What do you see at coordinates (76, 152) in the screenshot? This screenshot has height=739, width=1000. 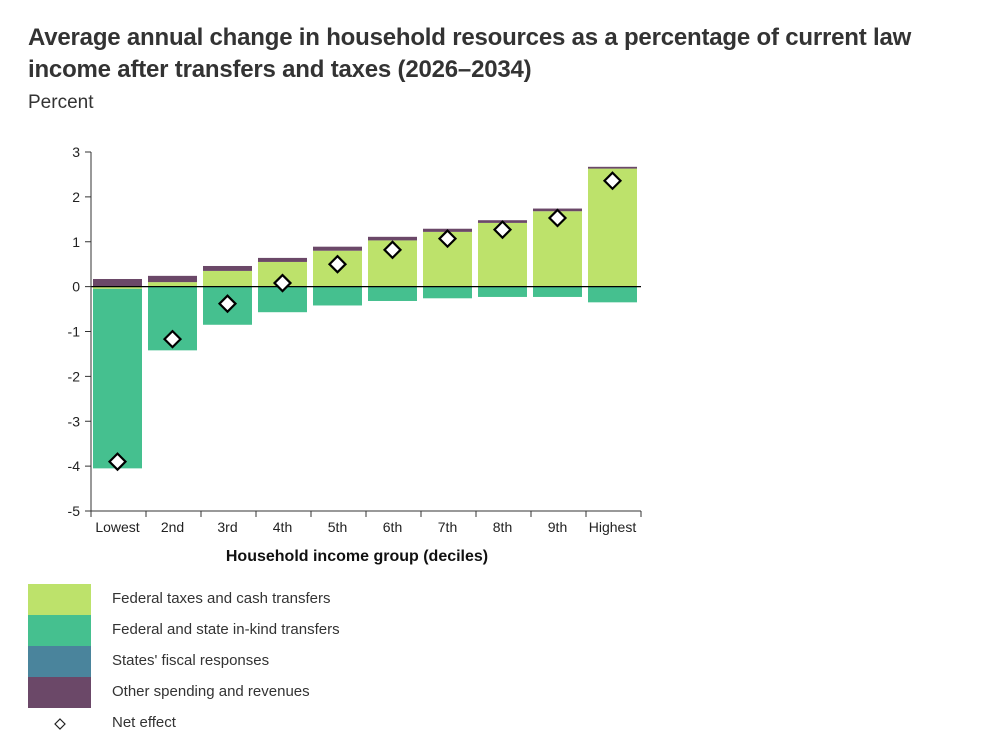 I see `y-tick-label: 3` at bounding box center [76, 152].